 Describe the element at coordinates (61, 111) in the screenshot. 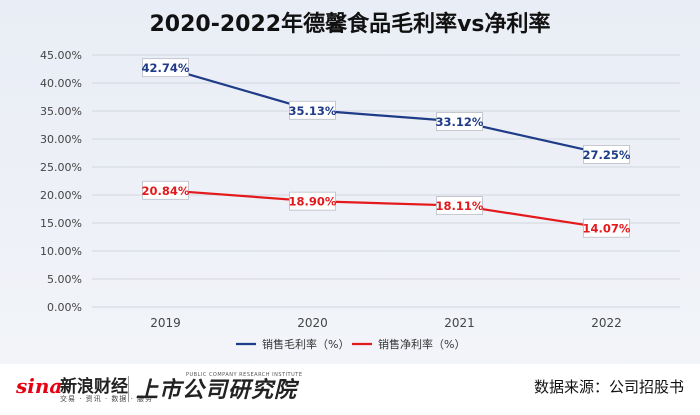

I see `y-tick-label: 35.00%` at that location.